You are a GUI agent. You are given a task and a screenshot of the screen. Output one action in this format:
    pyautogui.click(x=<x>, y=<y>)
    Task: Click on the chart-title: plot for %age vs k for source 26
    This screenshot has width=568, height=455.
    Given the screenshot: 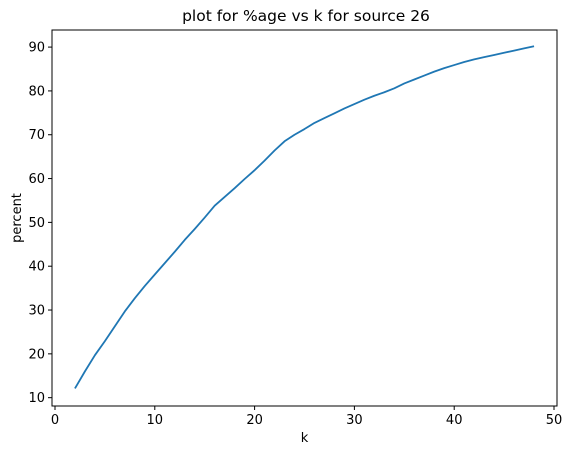 What is the action you would take?
    pyautogui.click(x=306, y=16)
    